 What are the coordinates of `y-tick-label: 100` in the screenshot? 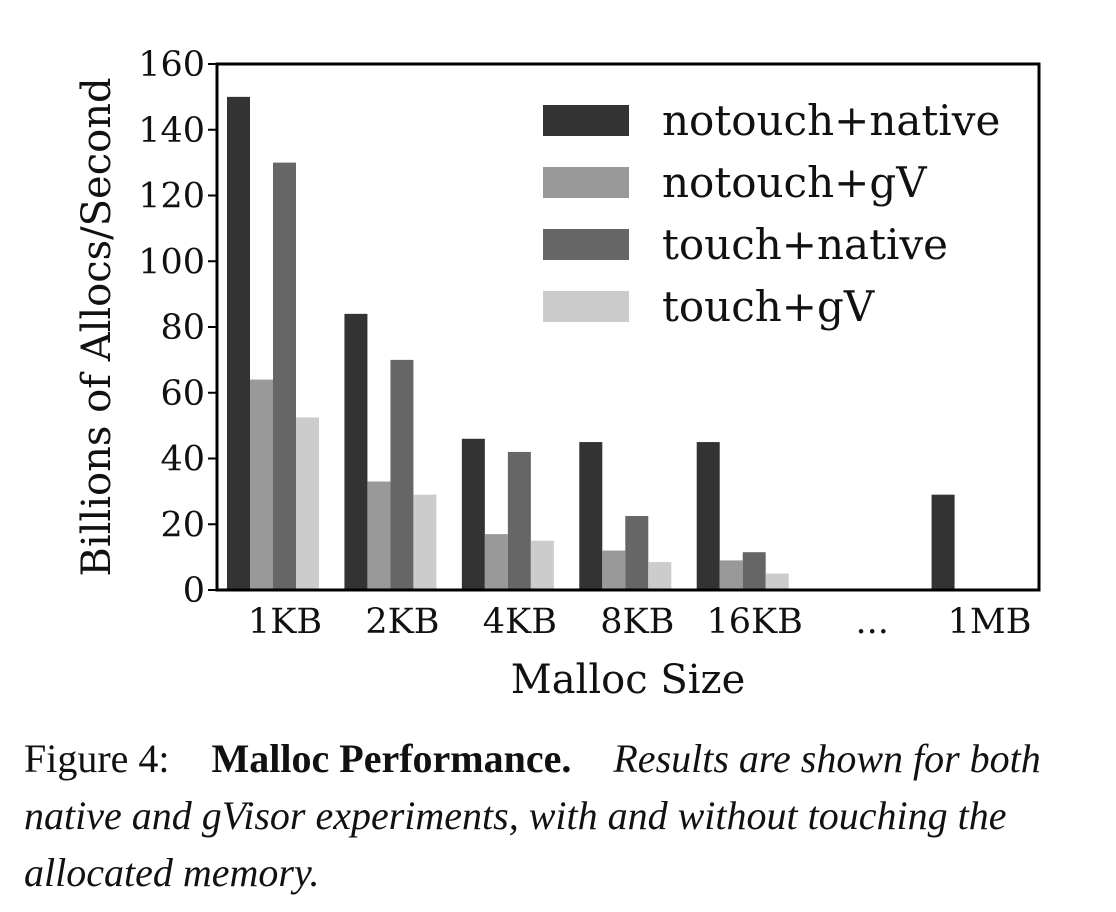 It's located at (171, 262).